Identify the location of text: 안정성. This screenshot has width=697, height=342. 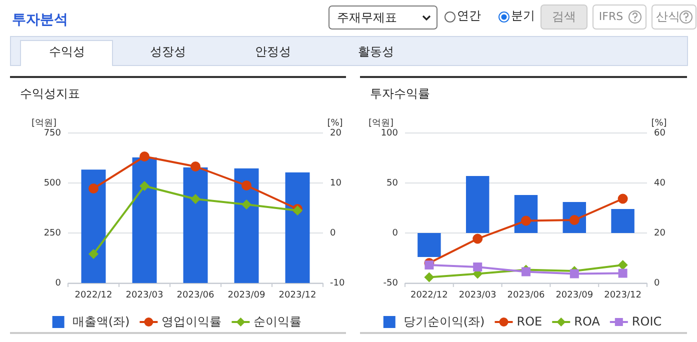
(273, 51).